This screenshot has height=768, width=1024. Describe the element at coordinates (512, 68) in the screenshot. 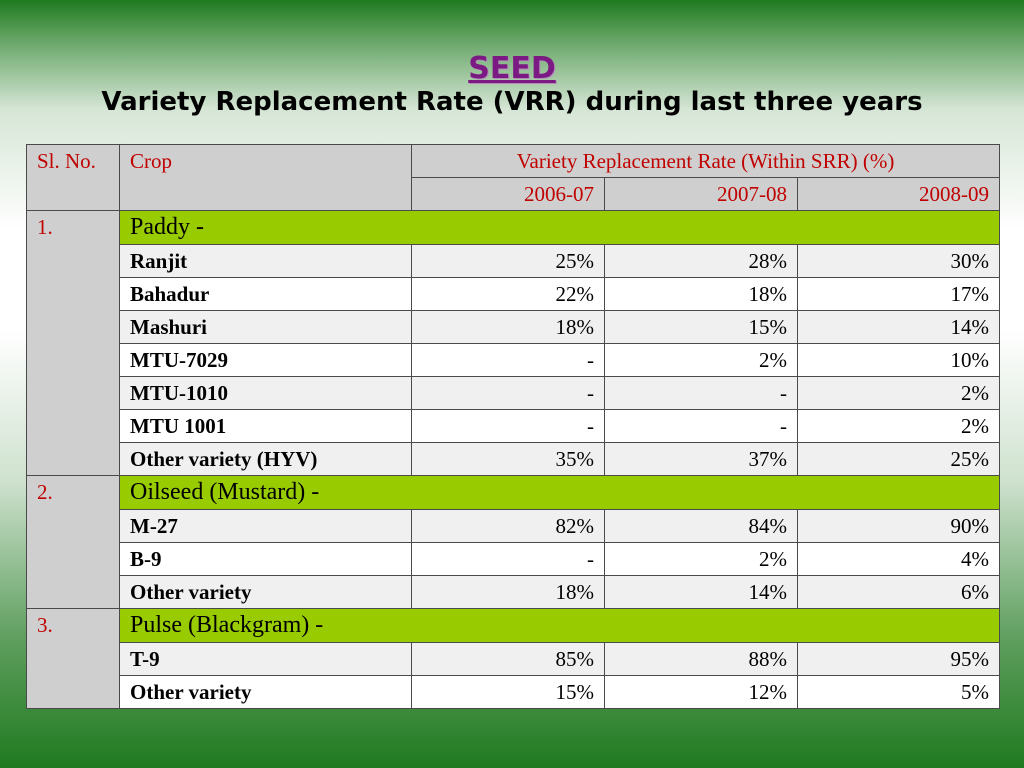

I see `slide-heading: SEED` at that location.